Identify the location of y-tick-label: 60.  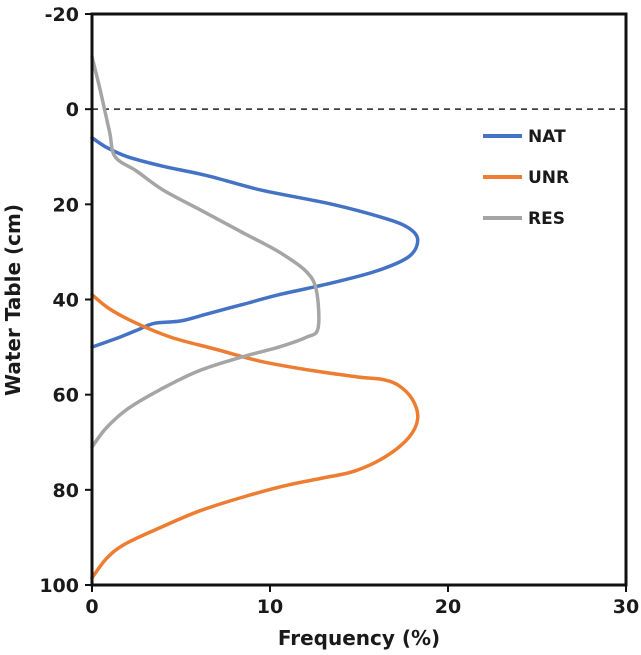
(66, 396).